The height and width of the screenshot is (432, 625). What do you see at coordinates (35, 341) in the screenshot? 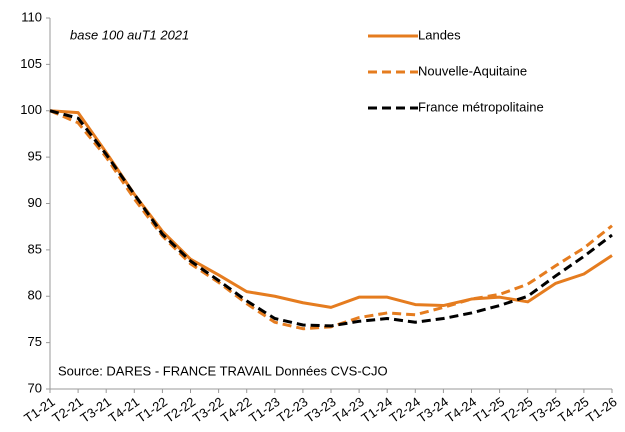
I see `y-tick-label: 75` at bounding box center [35, 341].